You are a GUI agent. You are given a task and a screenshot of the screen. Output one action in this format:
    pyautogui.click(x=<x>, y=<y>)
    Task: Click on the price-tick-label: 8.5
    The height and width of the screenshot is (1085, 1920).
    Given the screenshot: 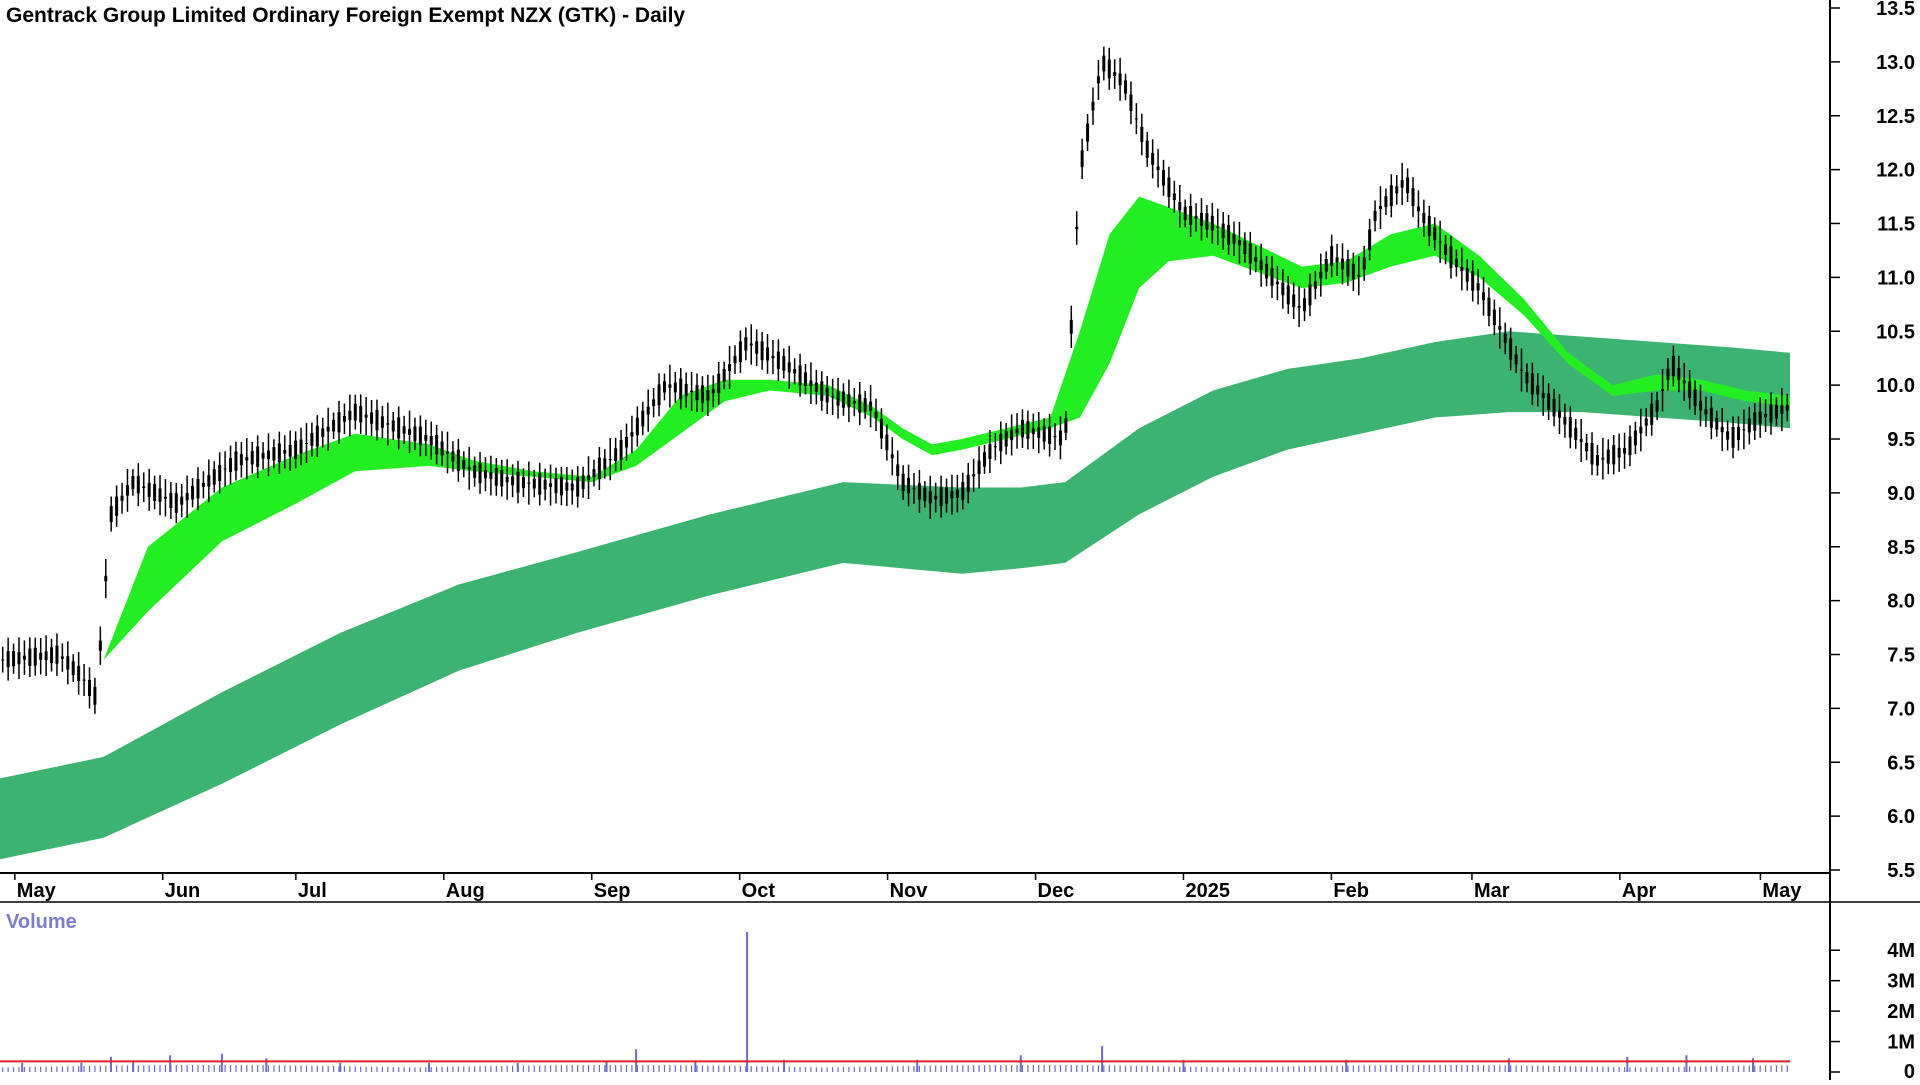 What is the action you would take?
    pyautogui.click(x=1901, y=548)
    